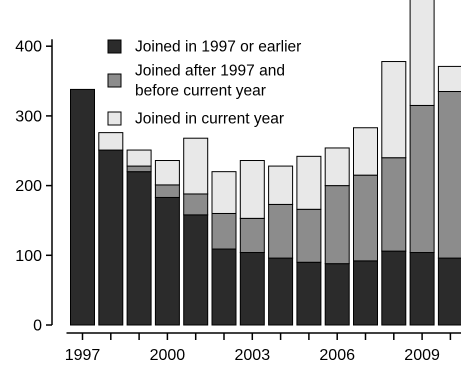  Describe the element at coordinates (196, 270) in the screenshot. I see `bar-segment-2001-s1` at that location.